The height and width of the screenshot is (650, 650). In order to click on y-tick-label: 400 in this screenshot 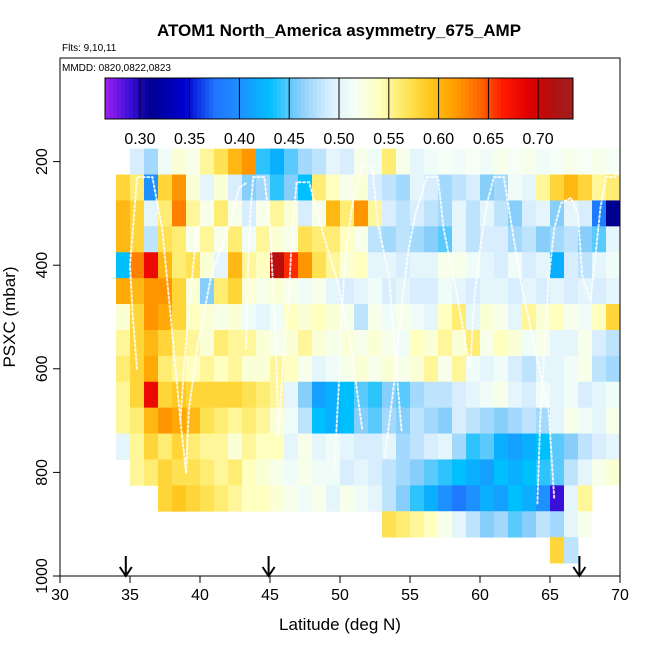, I will do `click(42, 265)`.